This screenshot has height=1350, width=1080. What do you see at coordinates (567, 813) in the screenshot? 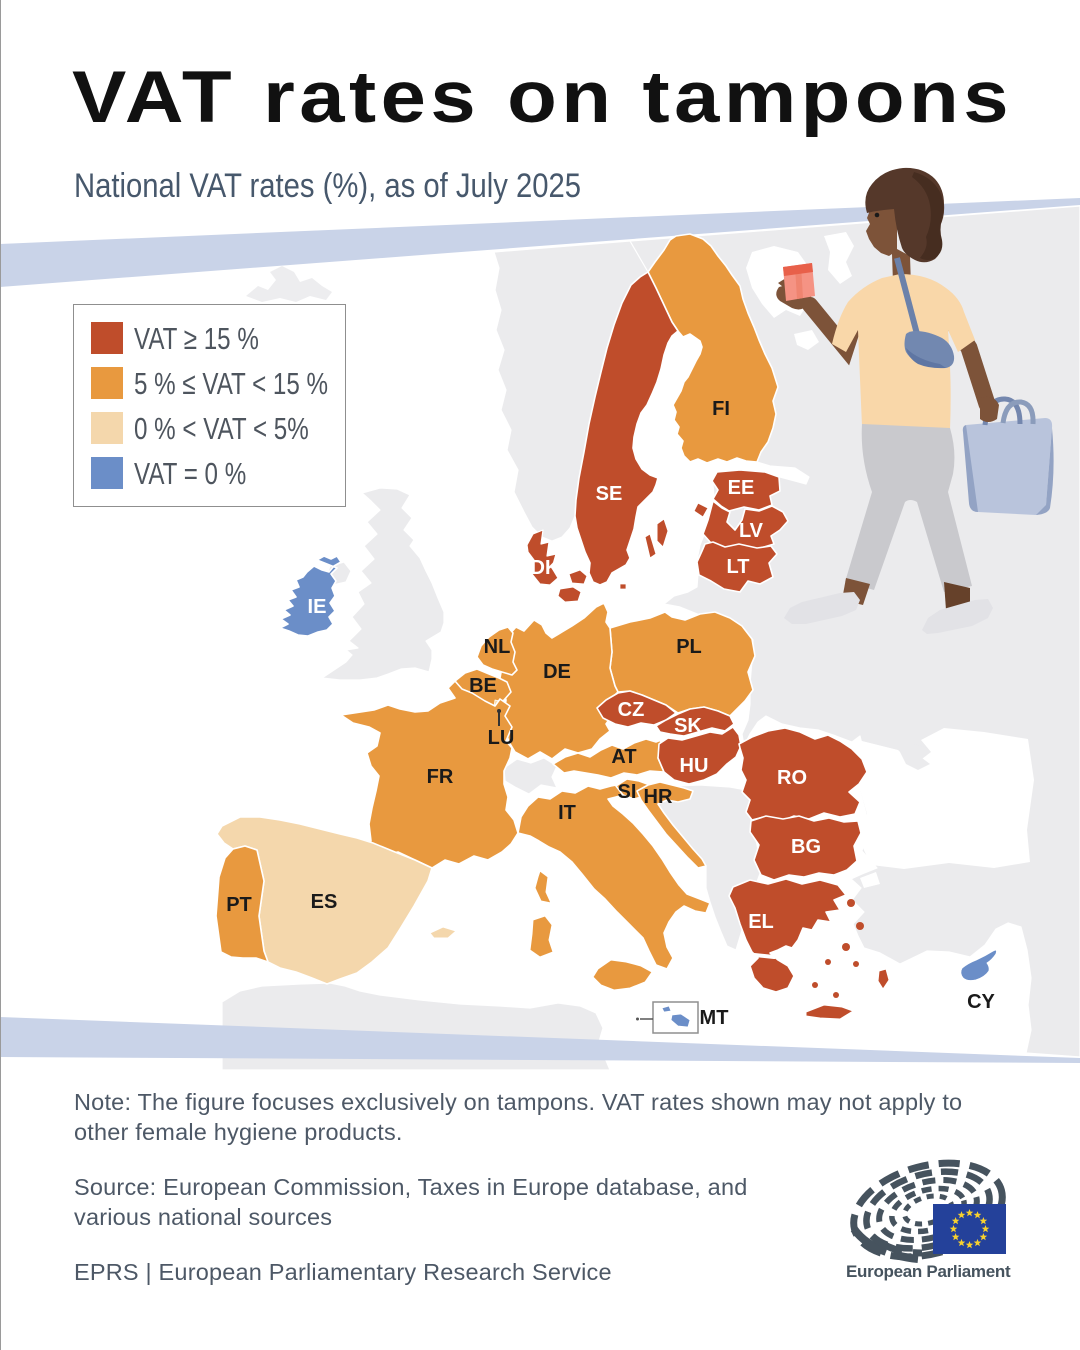
I see `svg-text: IT` at bounding box center [567, 813].